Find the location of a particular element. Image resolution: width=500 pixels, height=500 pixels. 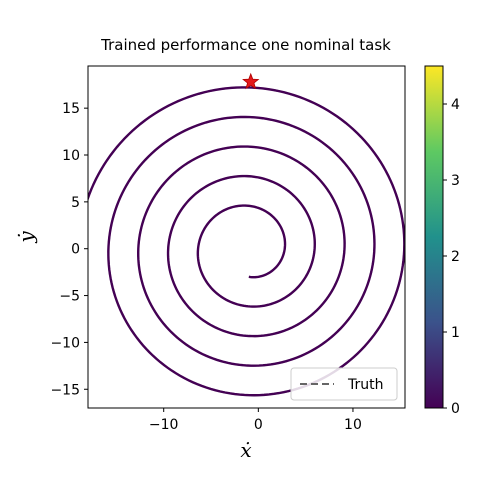

y-tick-label: 0 is located at coordinates (75, 250).